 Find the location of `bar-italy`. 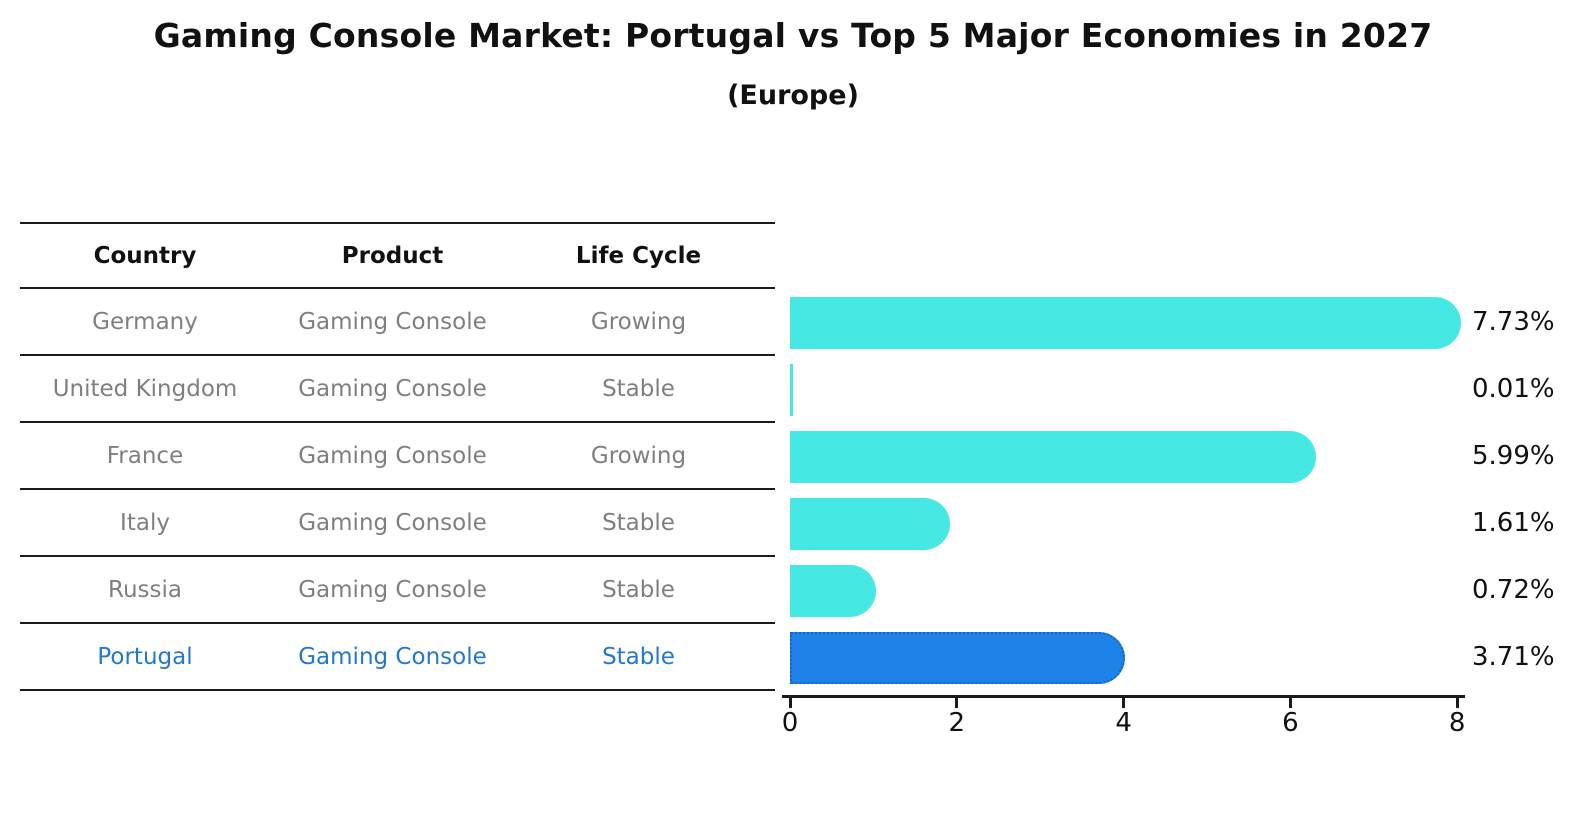

bar-italy is located at coordinates (870, 523).